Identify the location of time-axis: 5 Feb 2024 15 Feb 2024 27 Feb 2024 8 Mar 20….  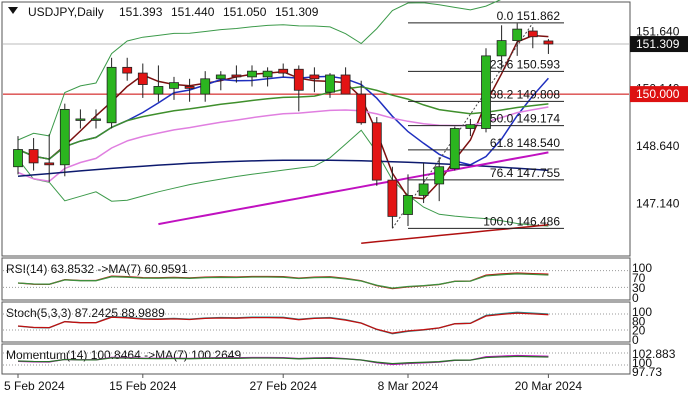
(293, 383).